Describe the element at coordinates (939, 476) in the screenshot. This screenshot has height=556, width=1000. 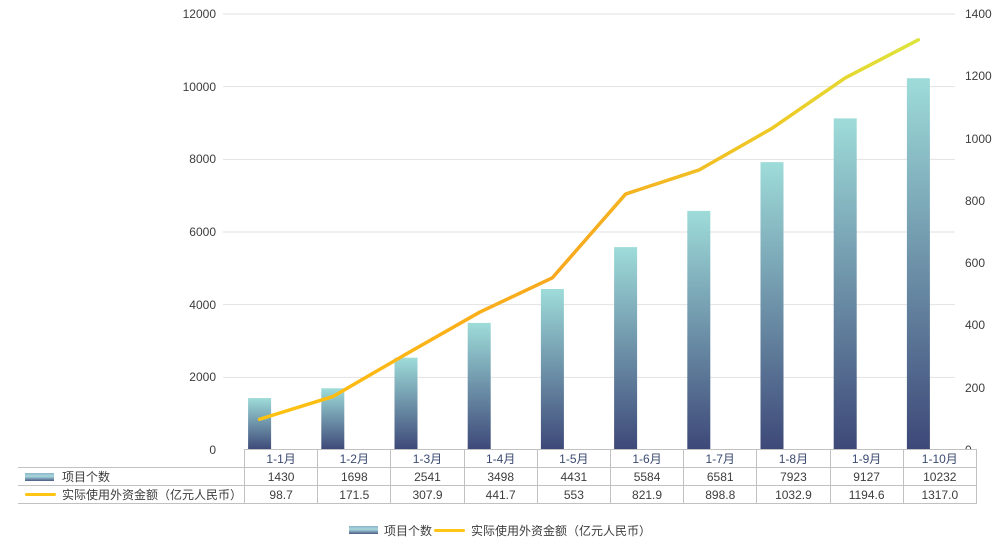
I see `value-cell: 10232` at that location.